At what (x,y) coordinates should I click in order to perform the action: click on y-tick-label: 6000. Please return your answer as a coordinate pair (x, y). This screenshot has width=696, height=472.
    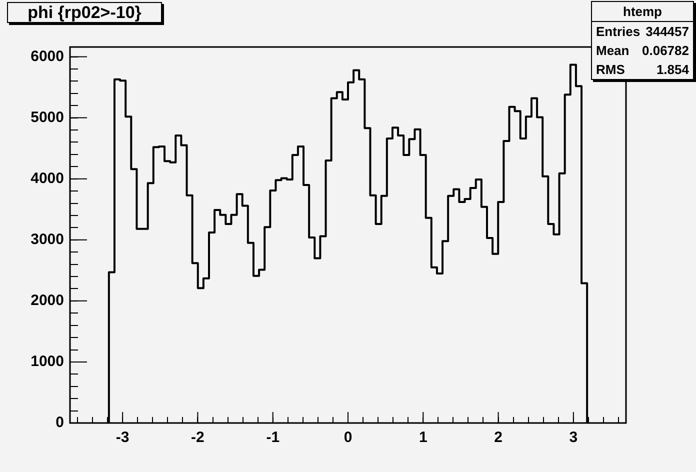
    Looking at the image, I should click on (47, 56).